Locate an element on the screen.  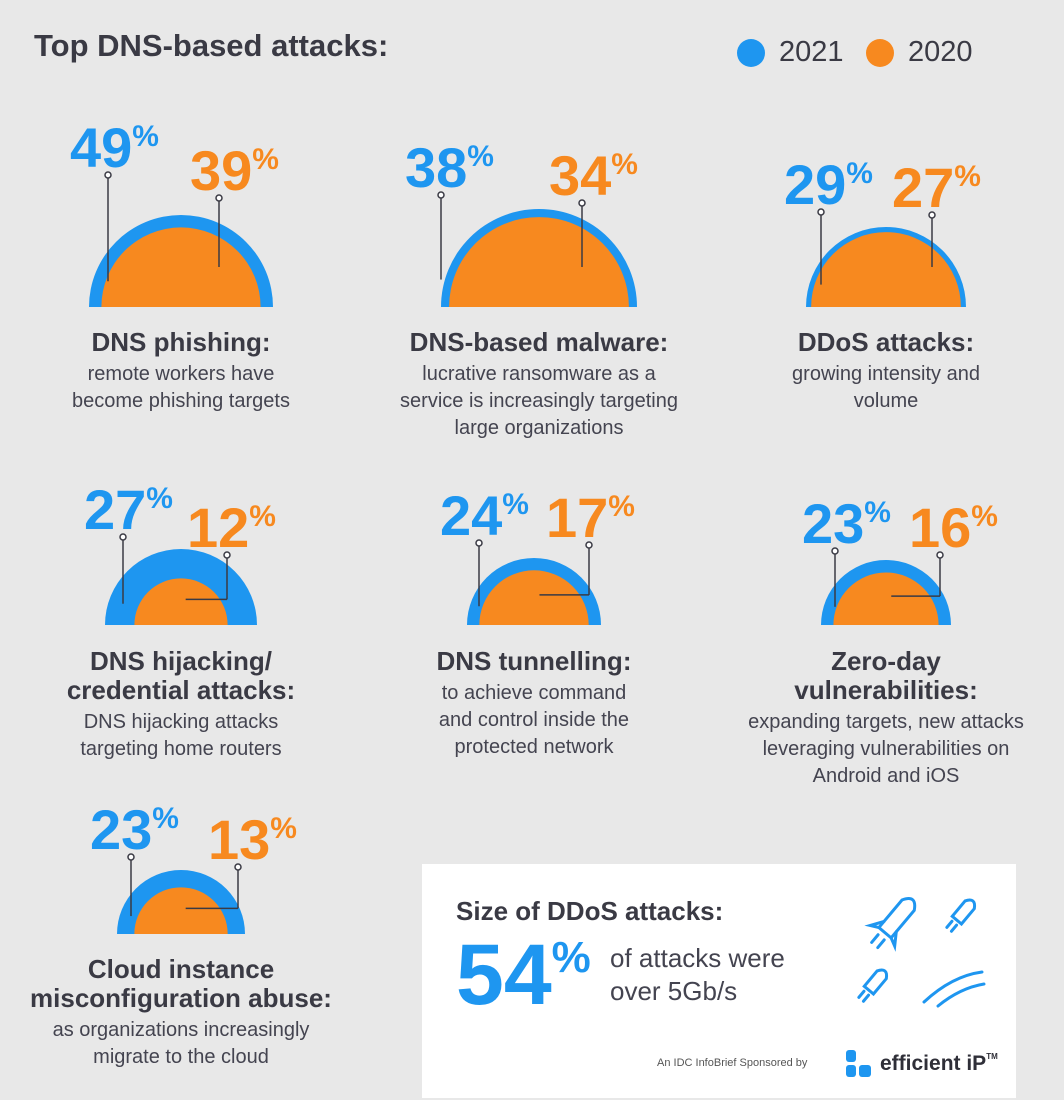
value-2020: 13% is located at coordinates (252, 840).